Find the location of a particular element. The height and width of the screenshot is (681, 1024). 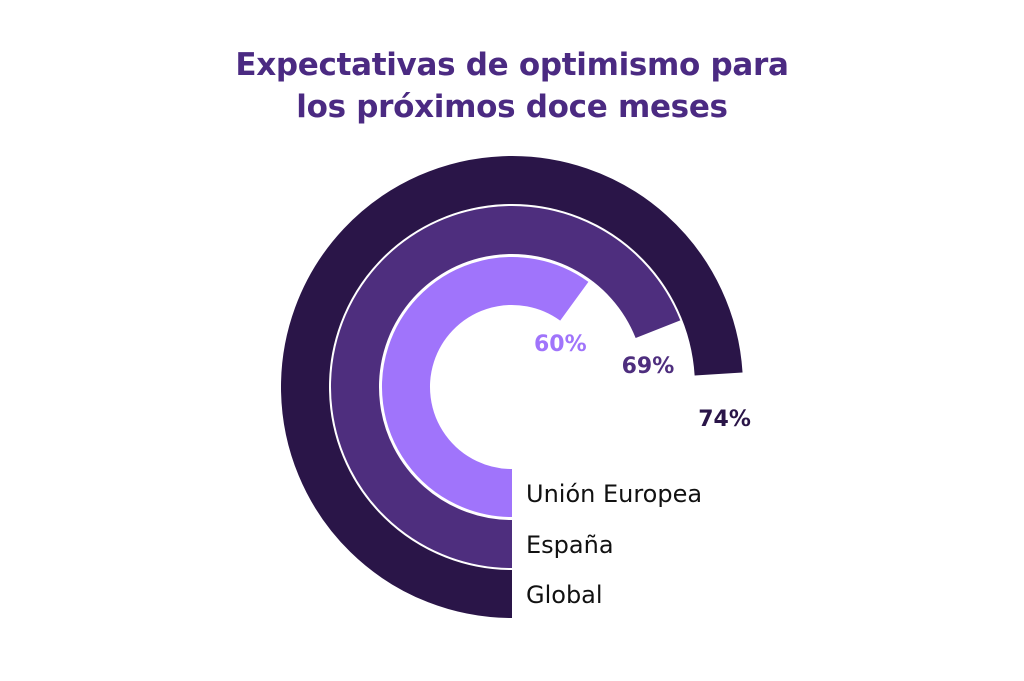

value-label-espa-a: 69% is located at coordinates (648, 366).